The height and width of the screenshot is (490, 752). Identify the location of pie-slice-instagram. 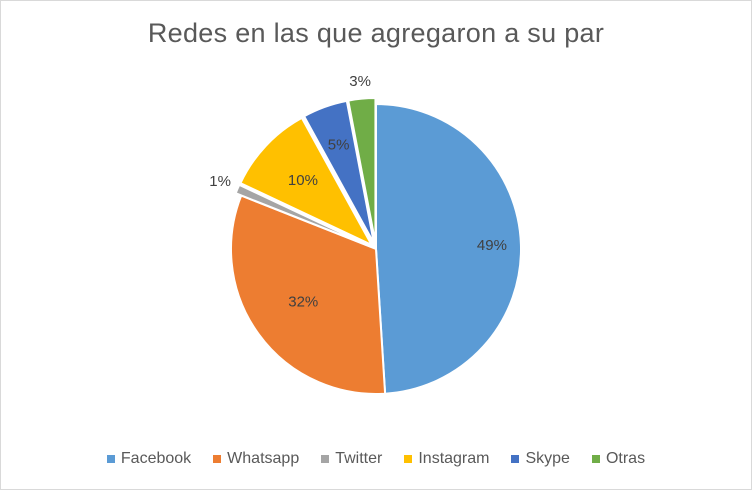
(306, 181).